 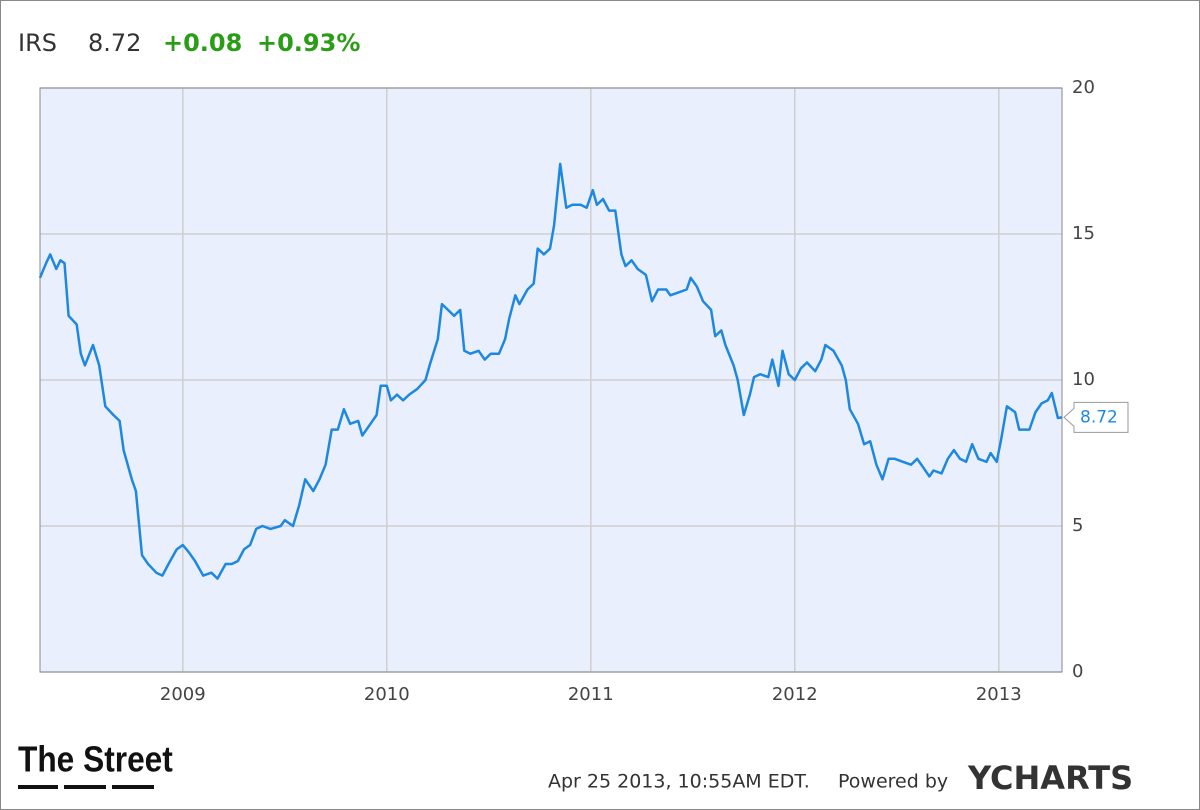 I want to click on change: +0.08, so click(x=202, y=43).